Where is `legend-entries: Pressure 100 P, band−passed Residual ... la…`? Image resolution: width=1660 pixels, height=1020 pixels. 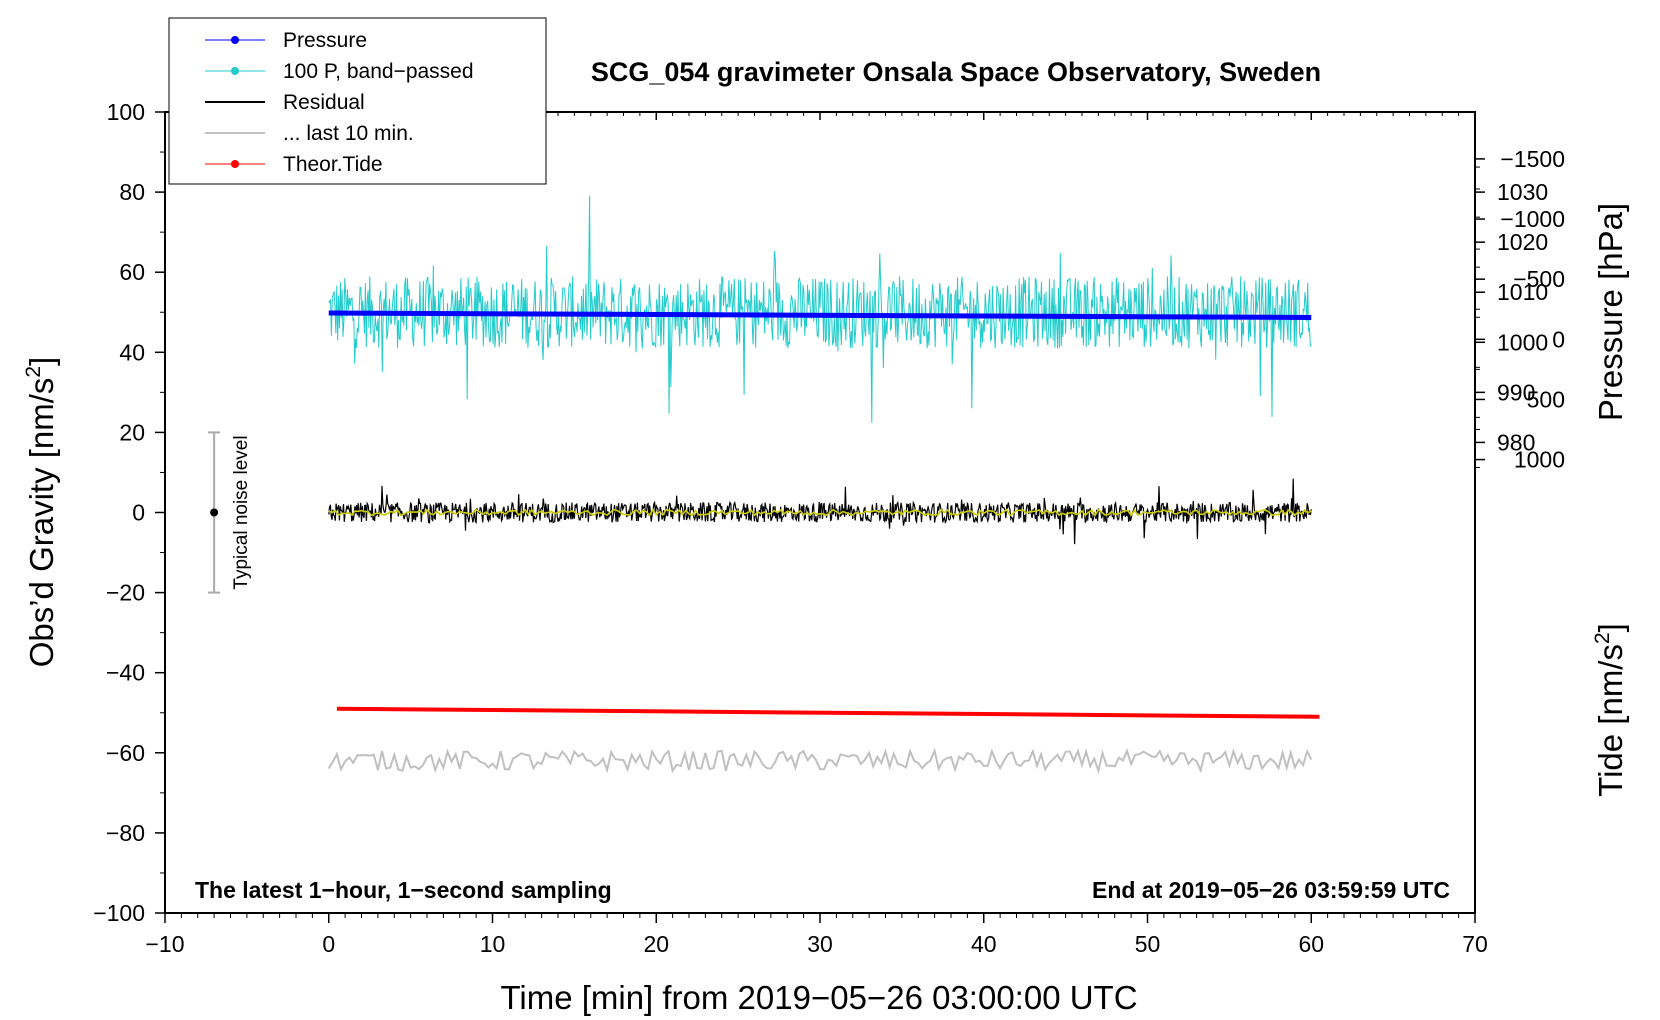
legend-entries: Pressure 100 P, band−passed Residual ... la… is located at coordinates (339, 102).